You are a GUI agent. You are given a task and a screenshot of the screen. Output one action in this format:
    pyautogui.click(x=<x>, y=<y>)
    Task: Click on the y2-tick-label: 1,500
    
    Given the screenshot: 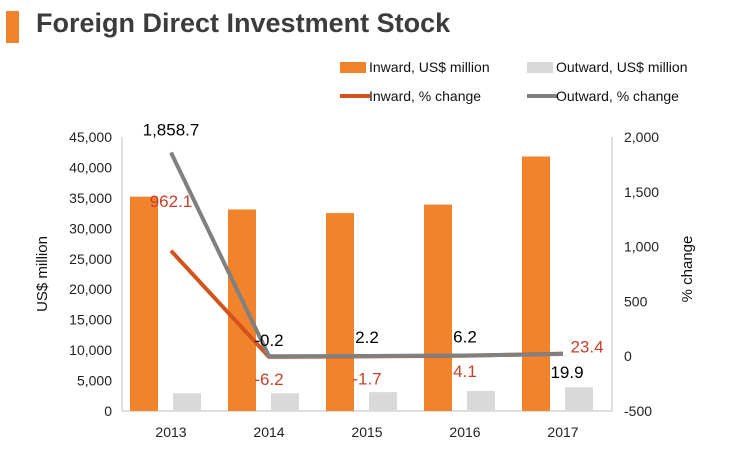 What is the action you would take?
    pyautogui.click(x=641, y=192)
    